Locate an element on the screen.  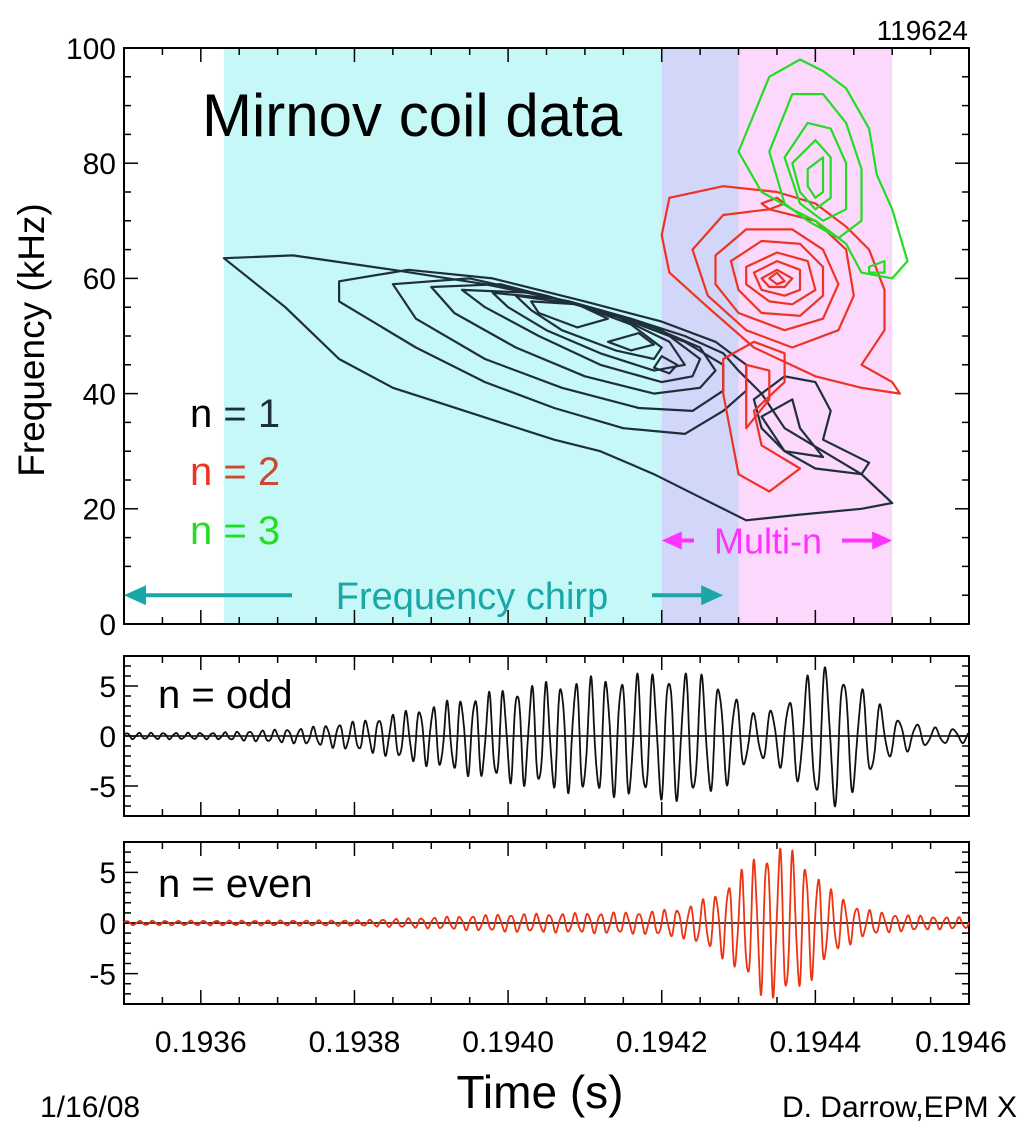
x-tick-label: 0.1936 is located at coordinates (201, 1042).